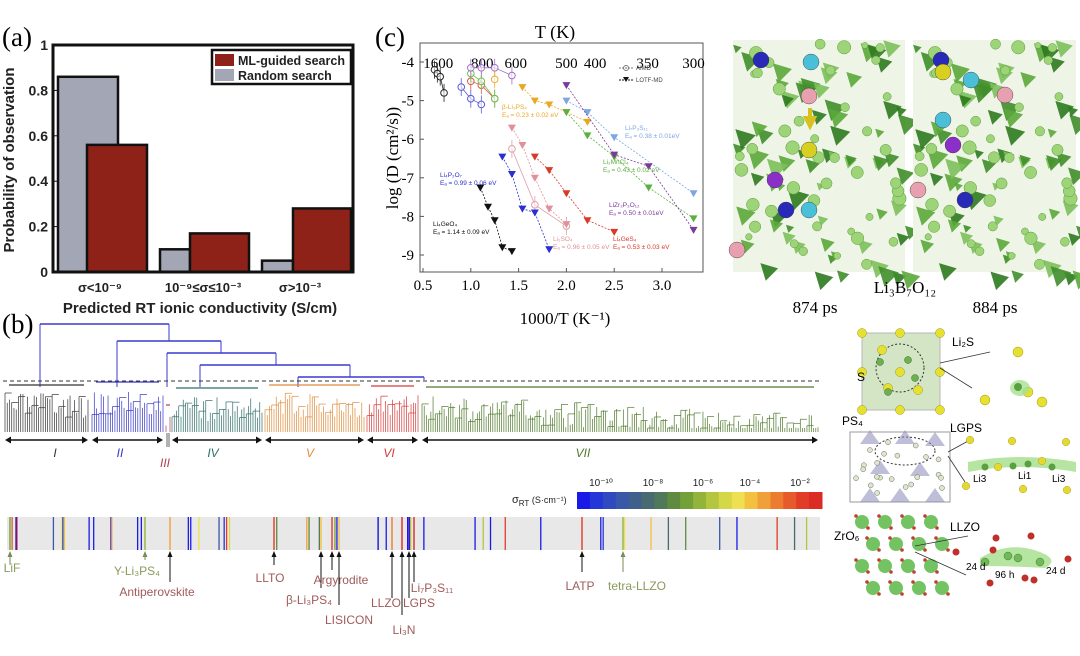  Describe the element at coordinates (438, 64) in the screenshot. I see `top-tick-label: 1600` at that location.